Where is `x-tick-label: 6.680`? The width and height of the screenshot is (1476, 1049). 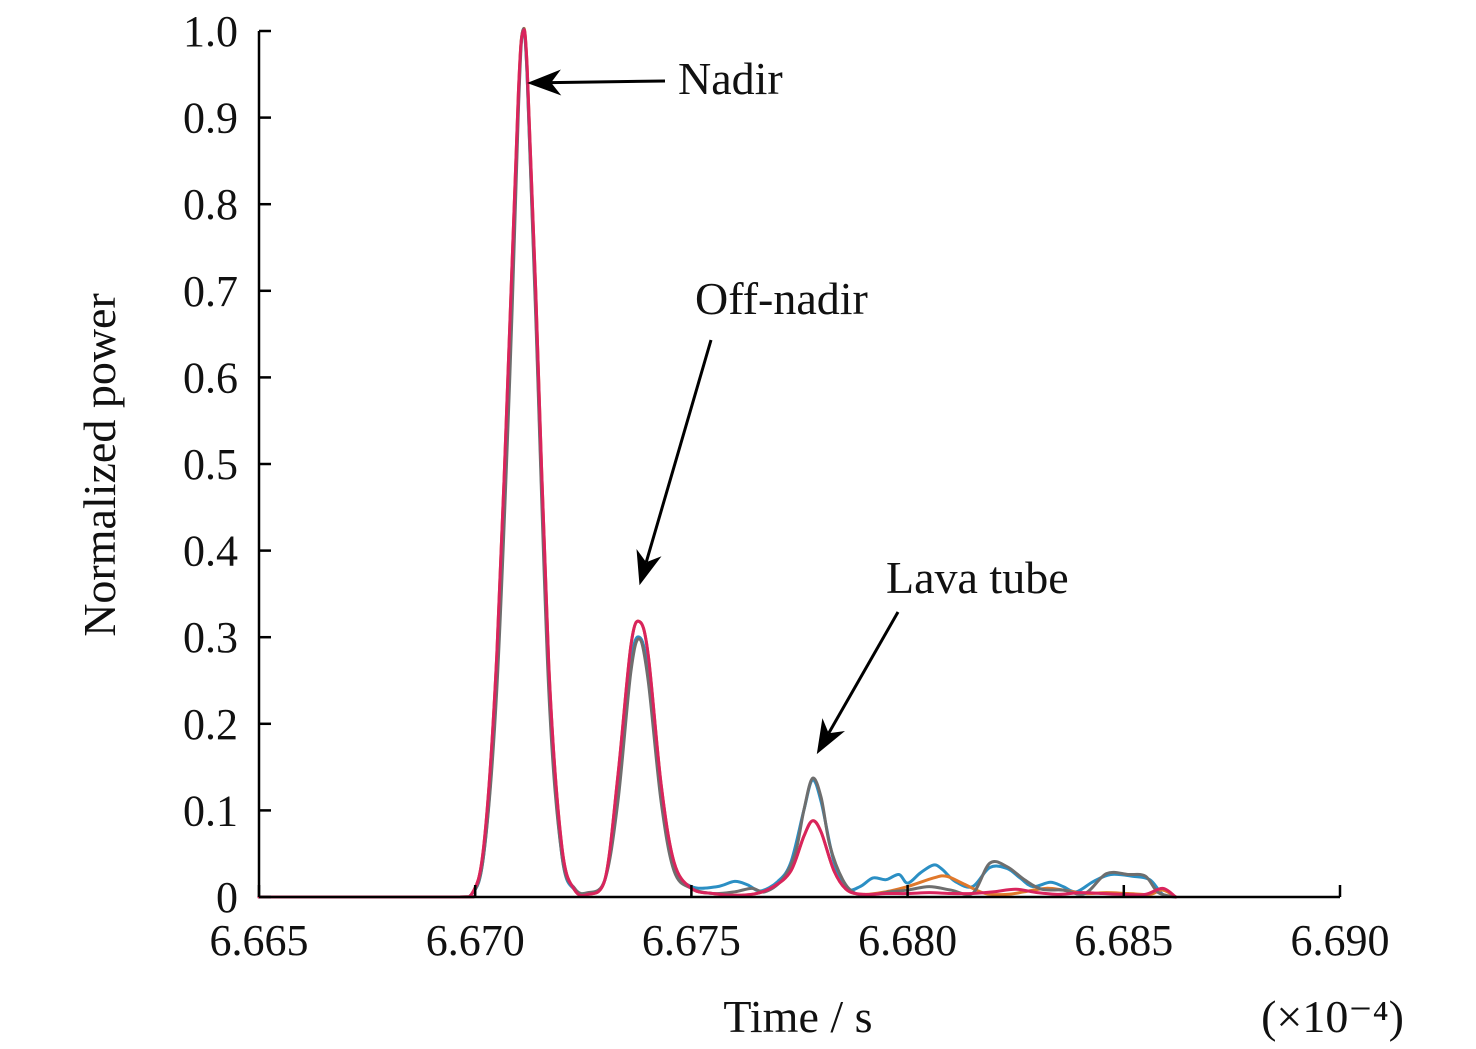
x-tick-label: 6.680 is located at coordinates (907, 940).